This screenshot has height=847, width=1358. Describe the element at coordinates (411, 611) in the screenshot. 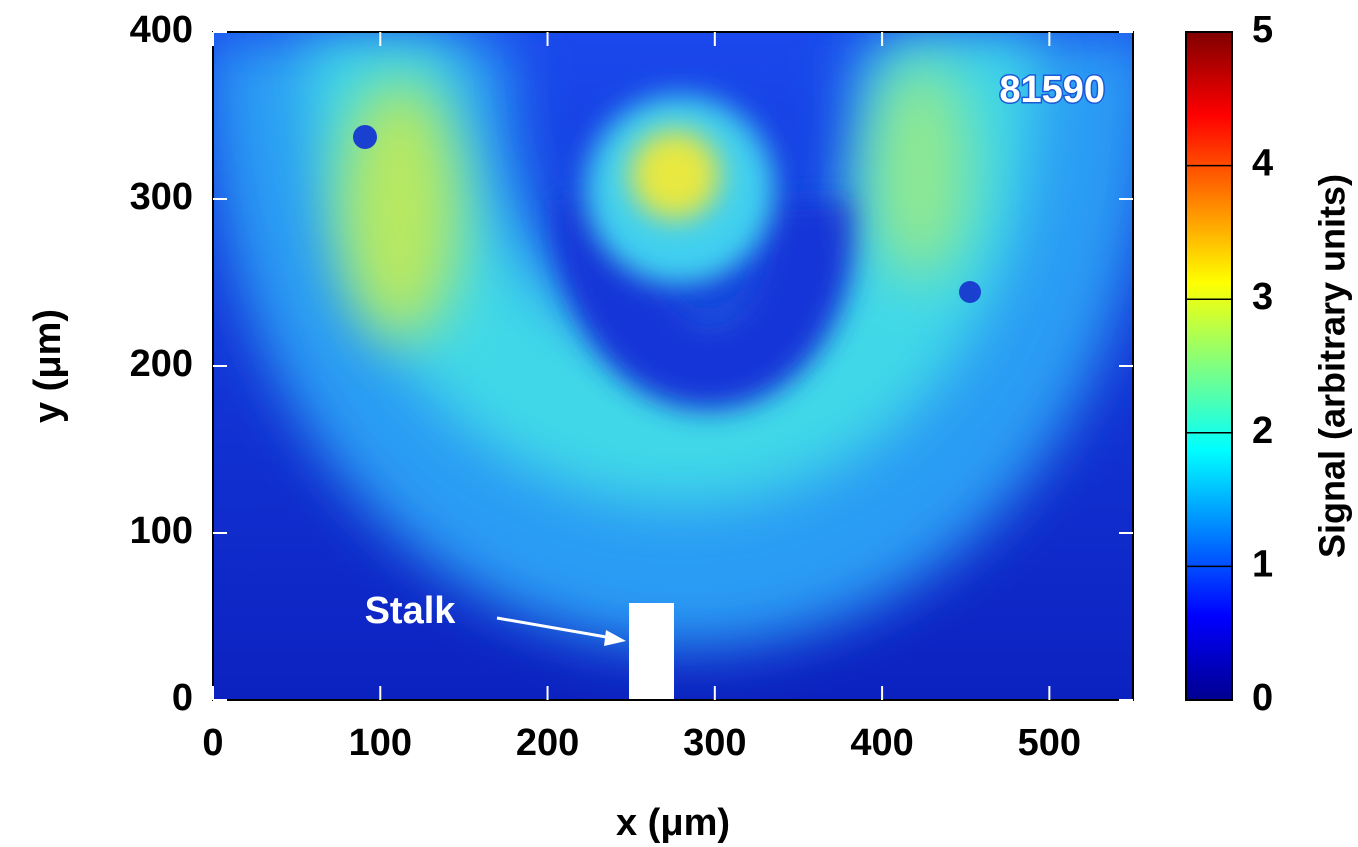

I see `annotation: Stalk` at that location.